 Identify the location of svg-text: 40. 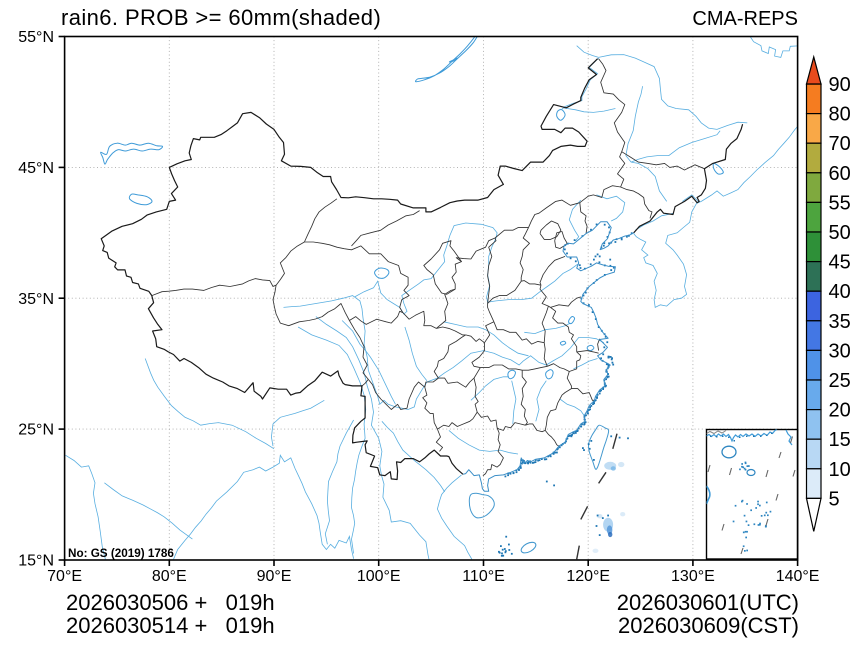
(840, 292).